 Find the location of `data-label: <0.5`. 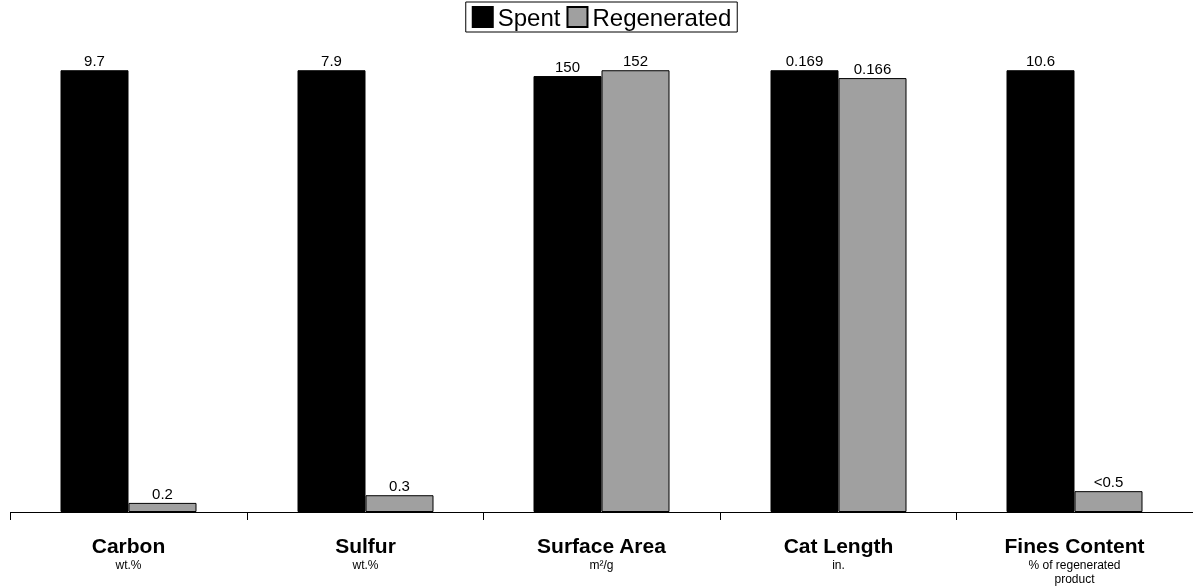

data-label: <0.5 is located at coordinates (1109, 482).